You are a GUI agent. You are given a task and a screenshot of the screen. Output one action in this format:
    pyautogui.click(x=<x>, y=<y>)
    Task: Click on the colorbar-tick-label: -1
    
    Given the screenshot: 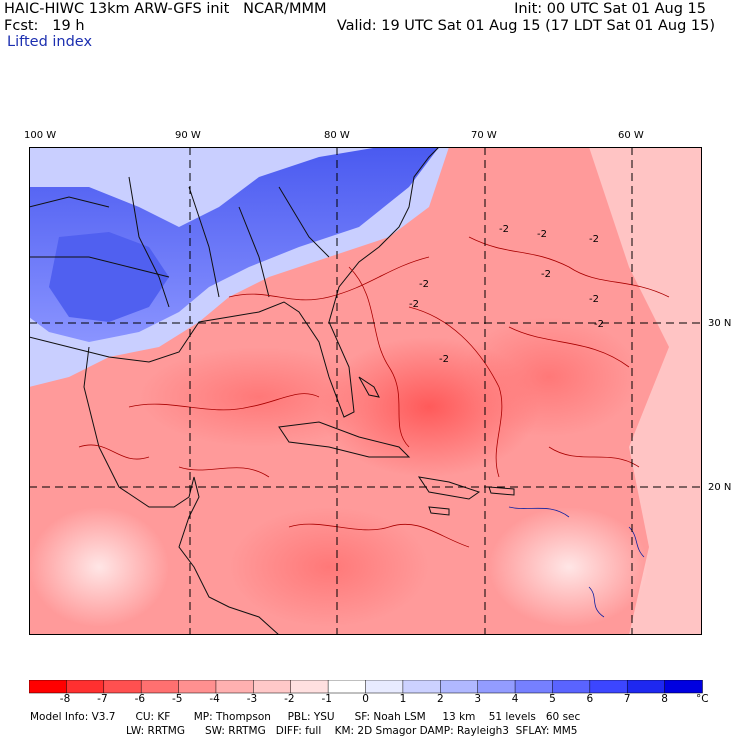 What is the action you would take?
    pyautogui.click(x=326, y=699)
    